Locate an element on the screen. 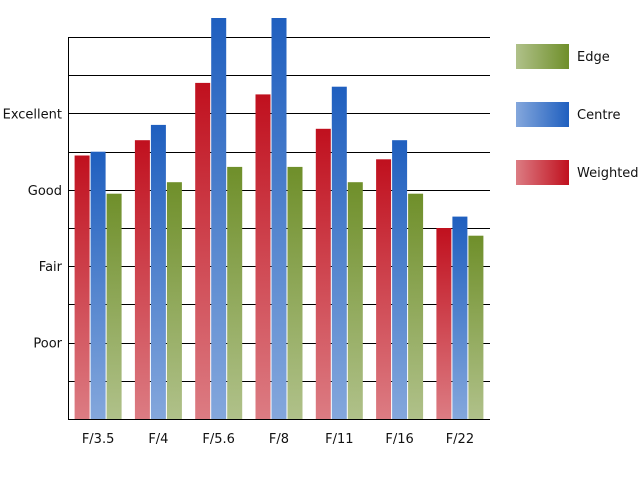 Image resolution: width=640 pixels, height=480 pixels. legend-item-centre: Centre is located at coordinates (568, 114).